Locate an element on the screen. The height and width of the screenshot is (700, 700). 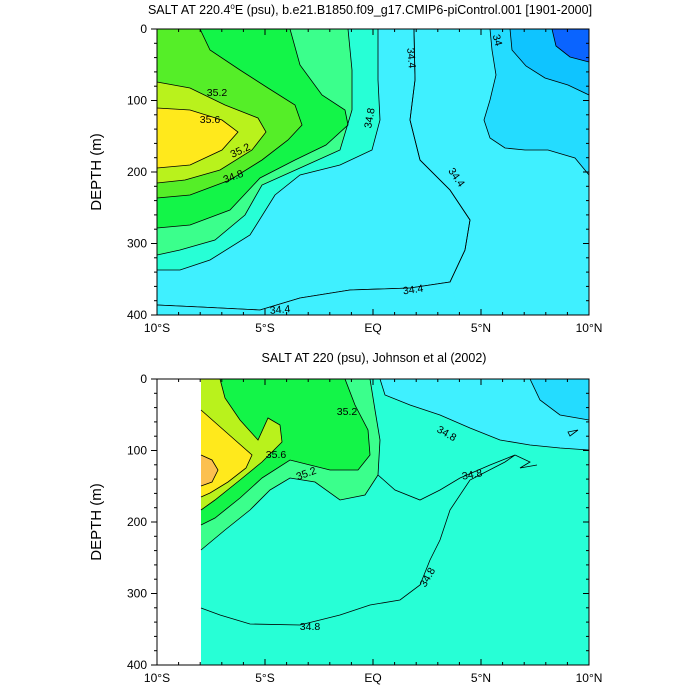
contour-label: 34 is located at coordinates (497, 40).